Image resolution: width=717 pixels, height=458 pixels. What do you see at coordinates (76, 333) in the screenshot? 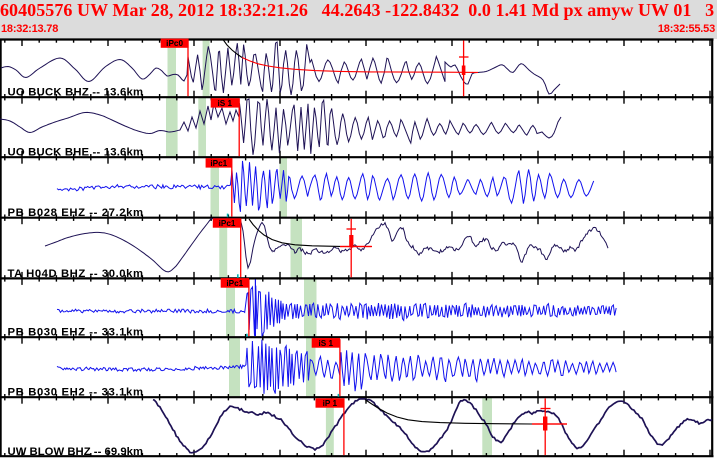
I see `svg-text: PB B030 EHZ -- 33.1km` at bounding box center [76, 333].